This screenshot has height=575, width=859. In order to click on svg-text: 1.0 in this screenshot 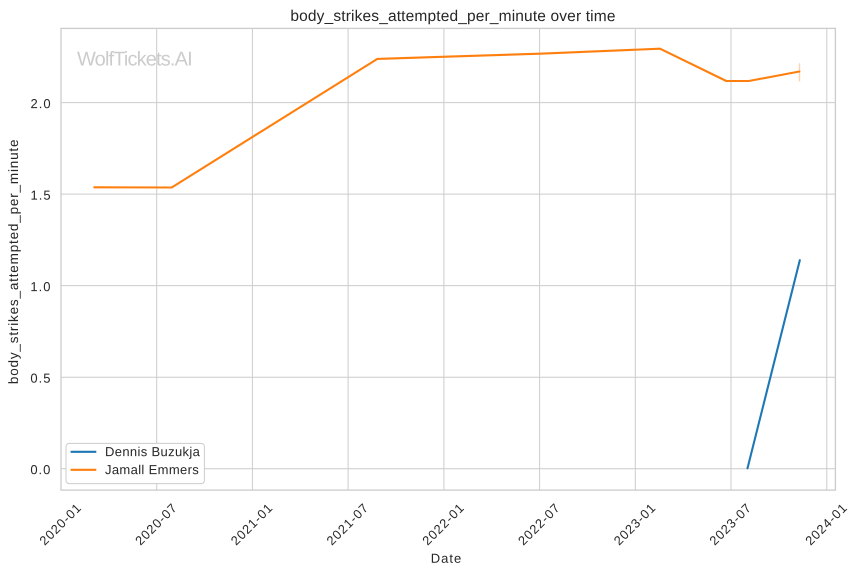, I will do `click(40, 286)`.